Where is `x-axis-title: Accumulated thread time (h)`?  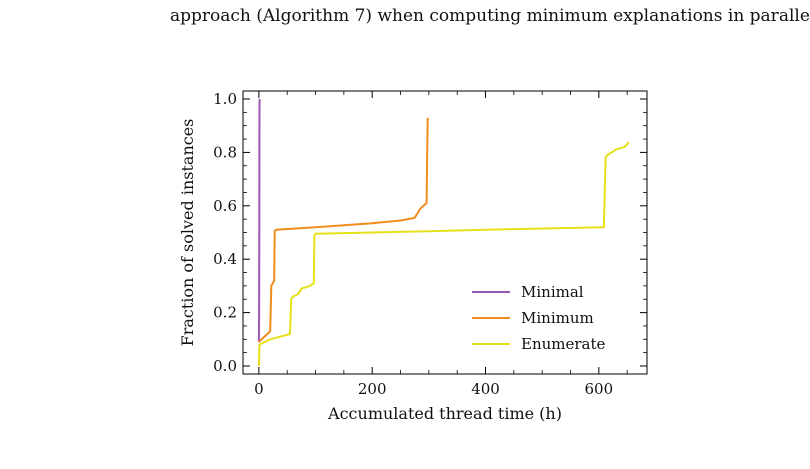 x-axis-title: Accumulated thread time (h) is located at coordinates (444, 413).